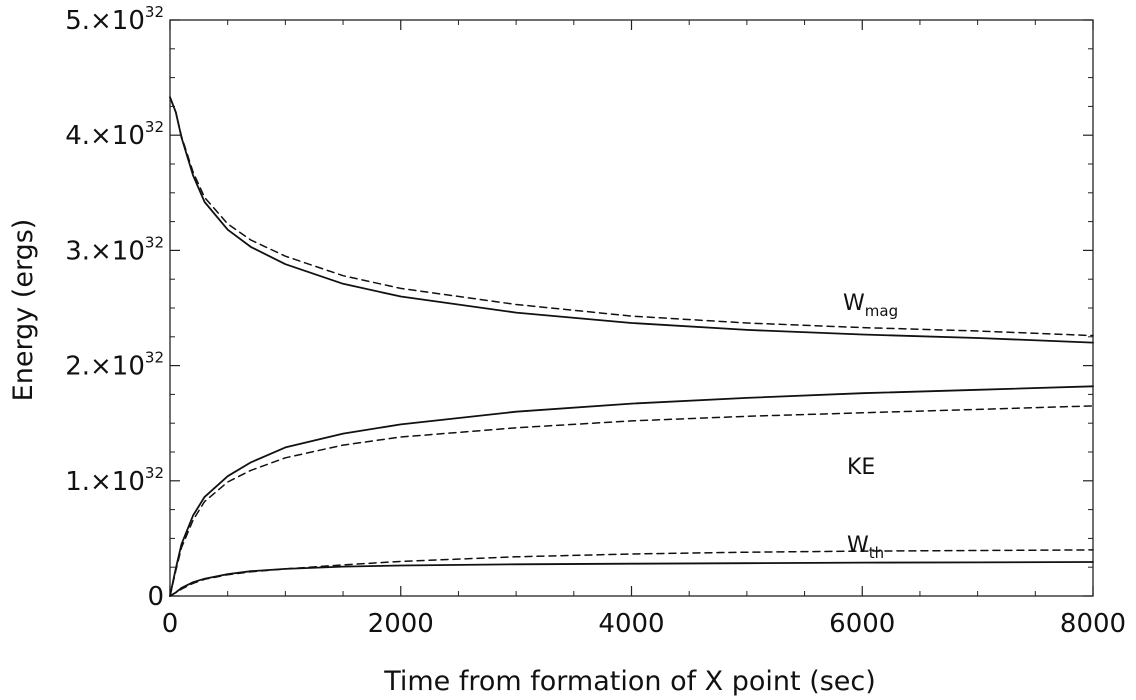  I want to click on x-tick-label: 4000, so click(631, 624).